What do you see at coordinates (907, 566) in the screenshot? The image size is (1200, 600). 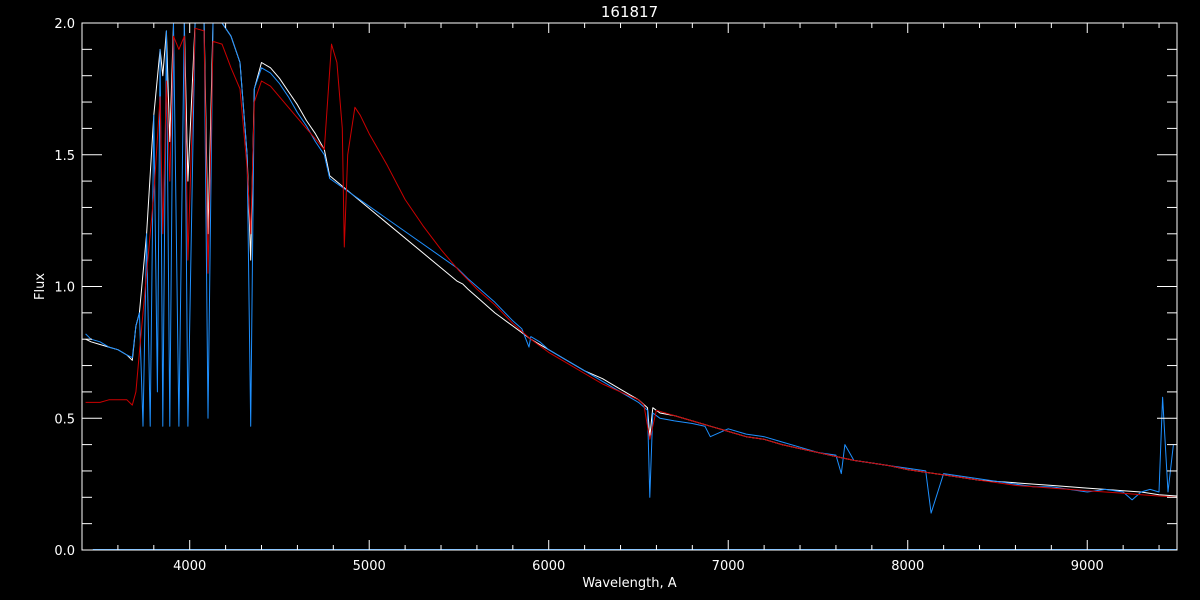 I see `x-tick-label: 8000` at bounding box center [907, 566].